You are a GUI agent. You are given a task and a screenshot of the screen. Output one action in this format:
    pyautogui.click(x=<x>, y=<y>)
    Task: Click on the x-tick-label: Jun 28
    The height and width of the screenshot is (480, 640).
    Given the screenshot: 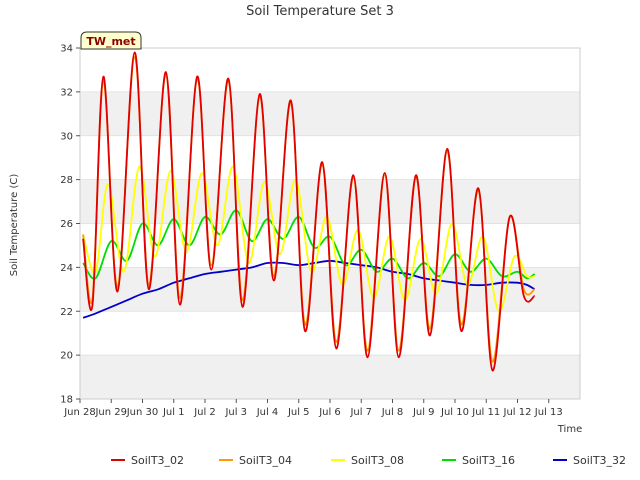 What is the action you would take?
    pyautogui.click(x=79, y=412)
    